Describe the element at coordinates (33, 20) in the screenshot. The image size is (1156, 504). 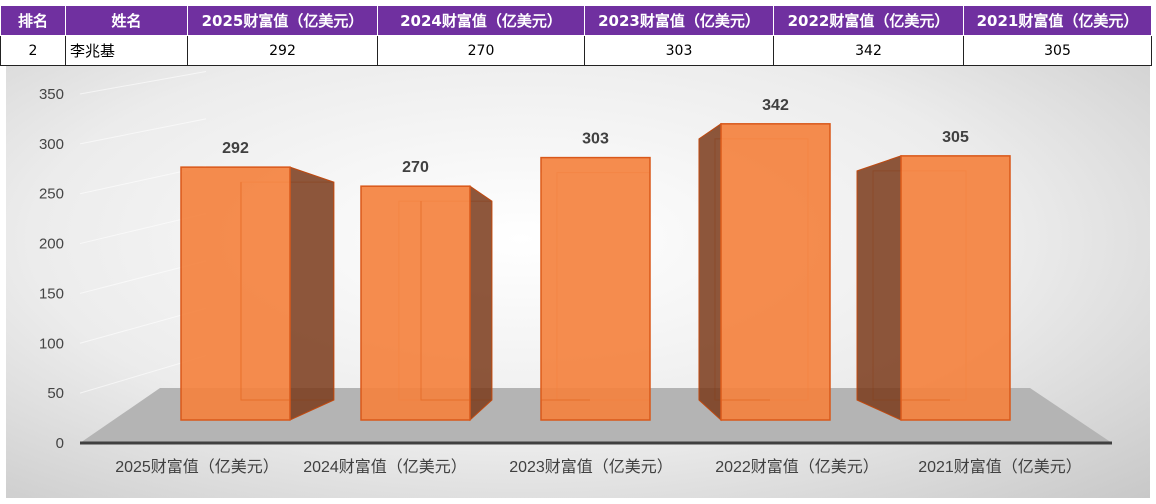
I see `header-cell: 排名` at that location.